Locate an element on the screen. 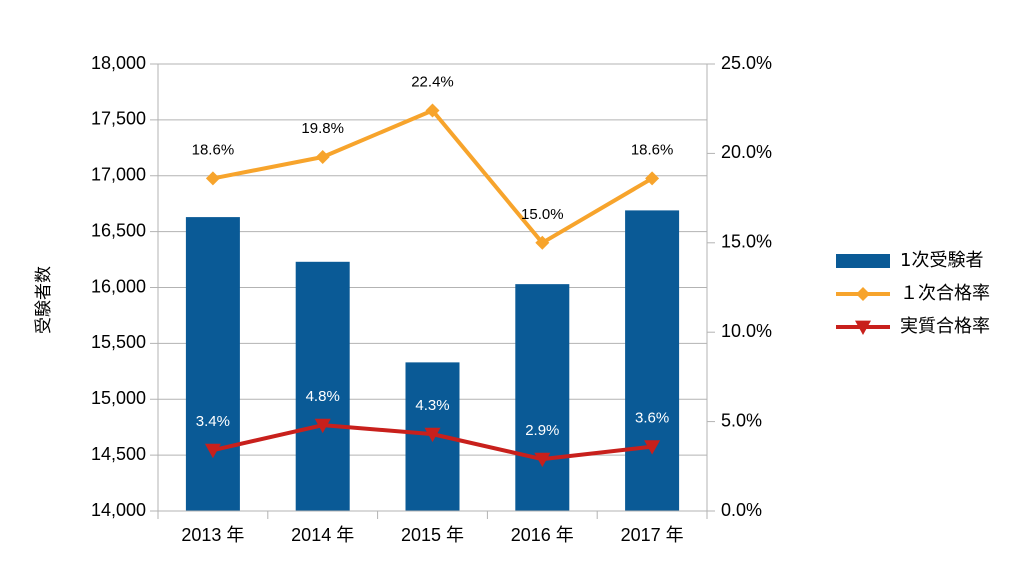 This screenshot has width=1024, height=582. y-tick-label: 14,500 is located at coordinates (118, 454).